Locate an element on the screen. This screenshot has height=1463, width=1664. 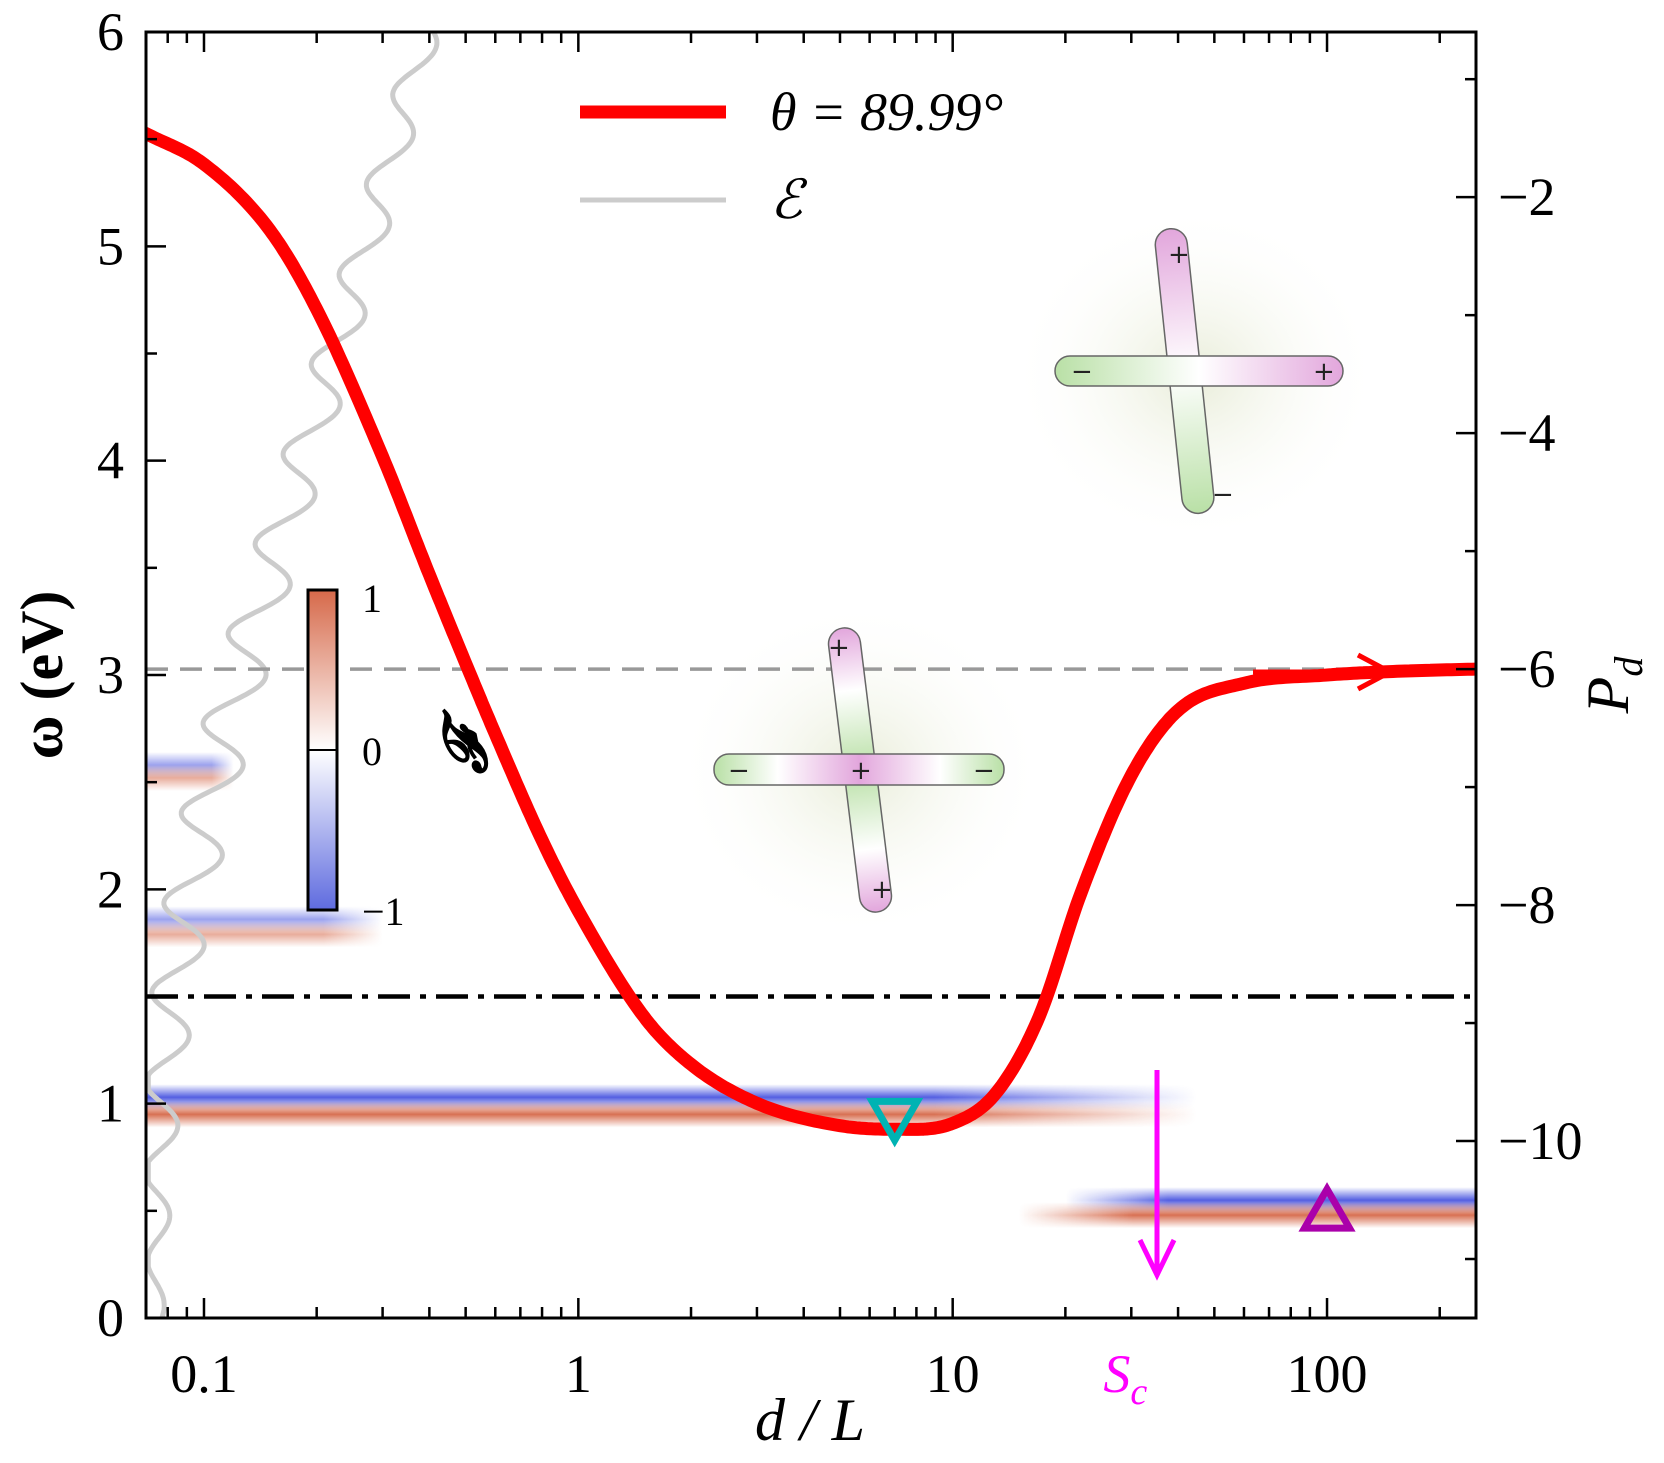
y-left-tick-label: 3 is located at coordinates (110, 675).